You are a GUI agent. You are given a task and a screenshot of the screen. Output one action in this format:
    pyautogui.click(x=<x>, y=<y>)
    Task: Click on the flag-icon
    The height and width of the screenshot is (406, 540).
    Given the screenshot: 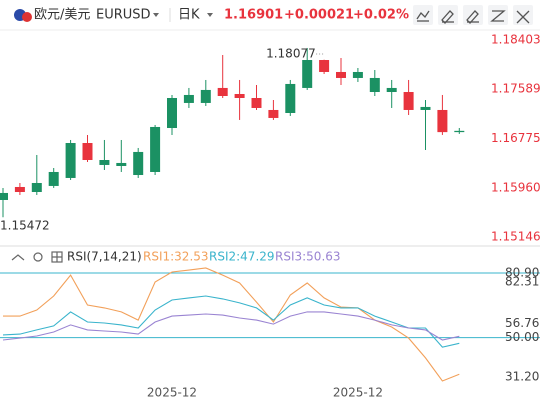 What is the action you would take?
    pyautogui.click(x=23, y=15)
    